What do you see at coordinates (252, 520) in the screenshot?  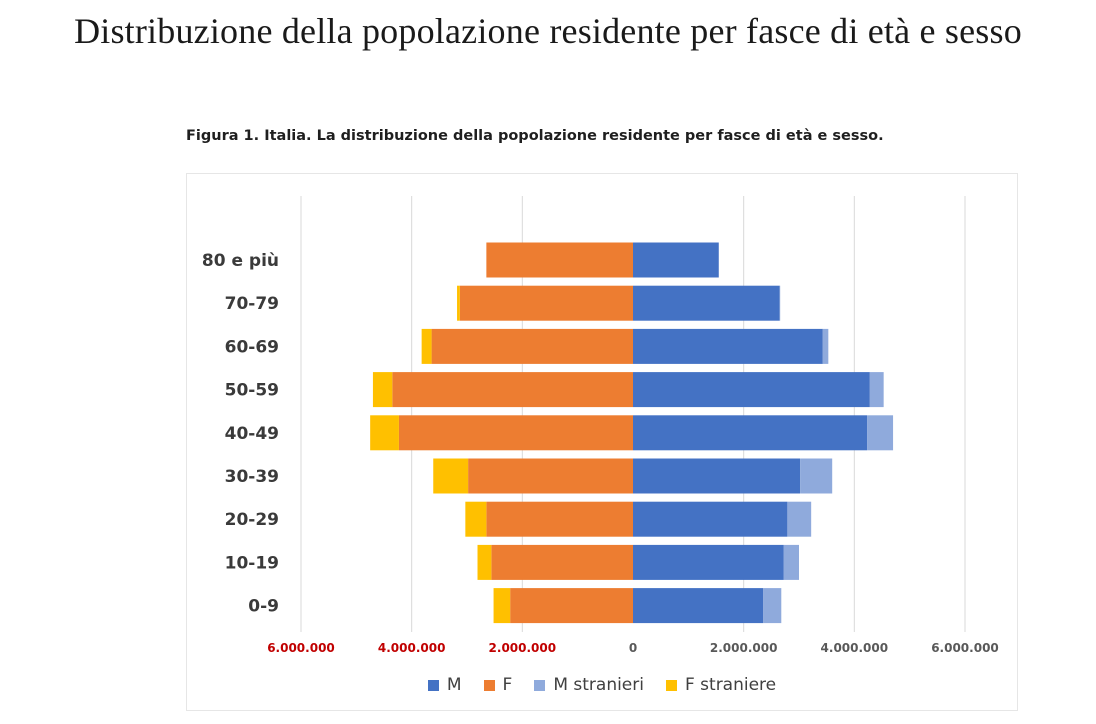 I see `category-label: 20-29` at bounding box center [252, 520].